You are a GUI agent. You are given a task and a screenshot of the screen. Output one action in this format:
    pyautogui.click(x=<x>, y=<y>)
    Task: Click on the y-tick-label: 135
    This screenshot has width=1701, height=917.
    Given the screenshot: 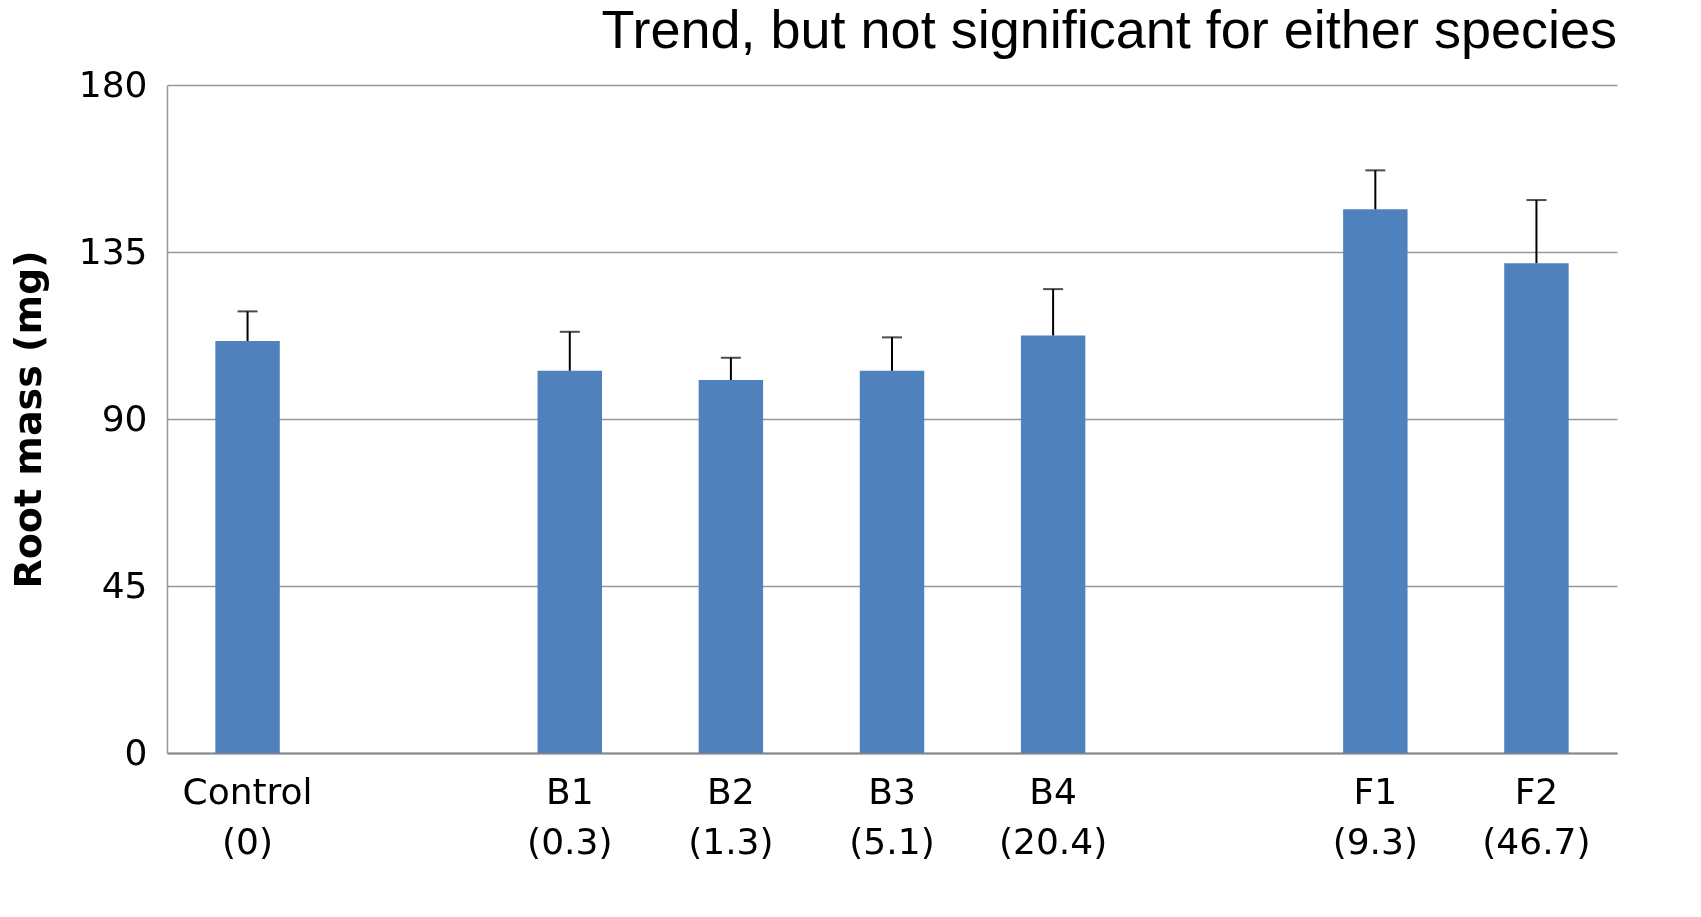 What is the action you would take?
    pyautogui.click(x=113, y=251)
    